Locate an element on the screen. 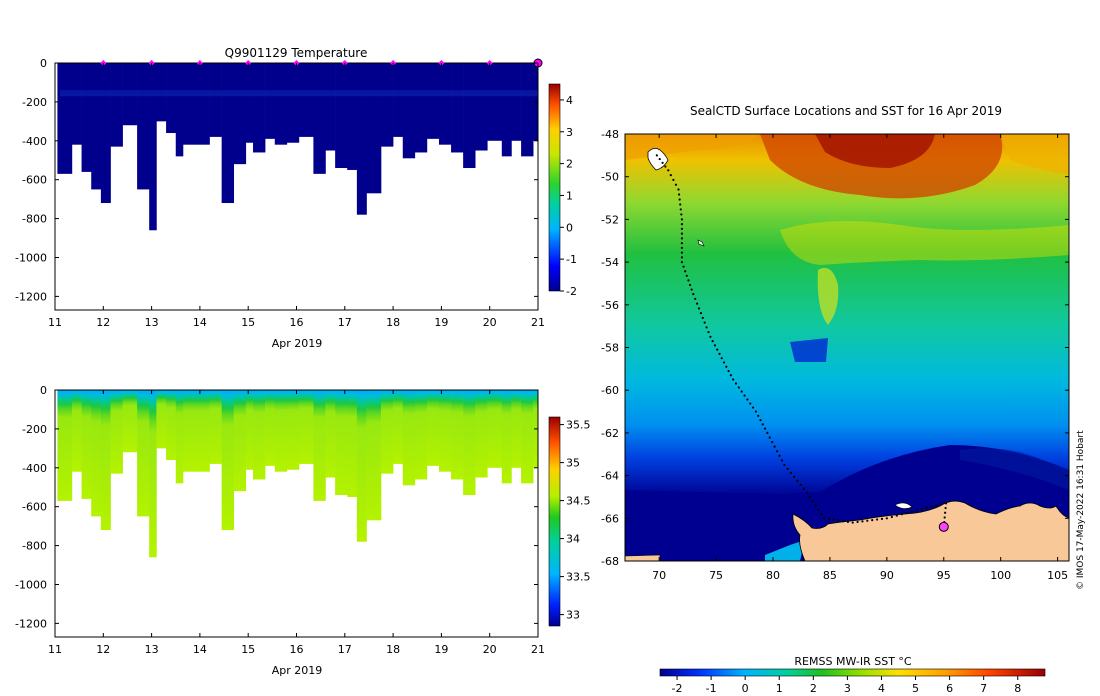 Image resolution: width=1100 pixels, height=696 pixels. y-tick-label: -800 is located at coordinates (34, 546).